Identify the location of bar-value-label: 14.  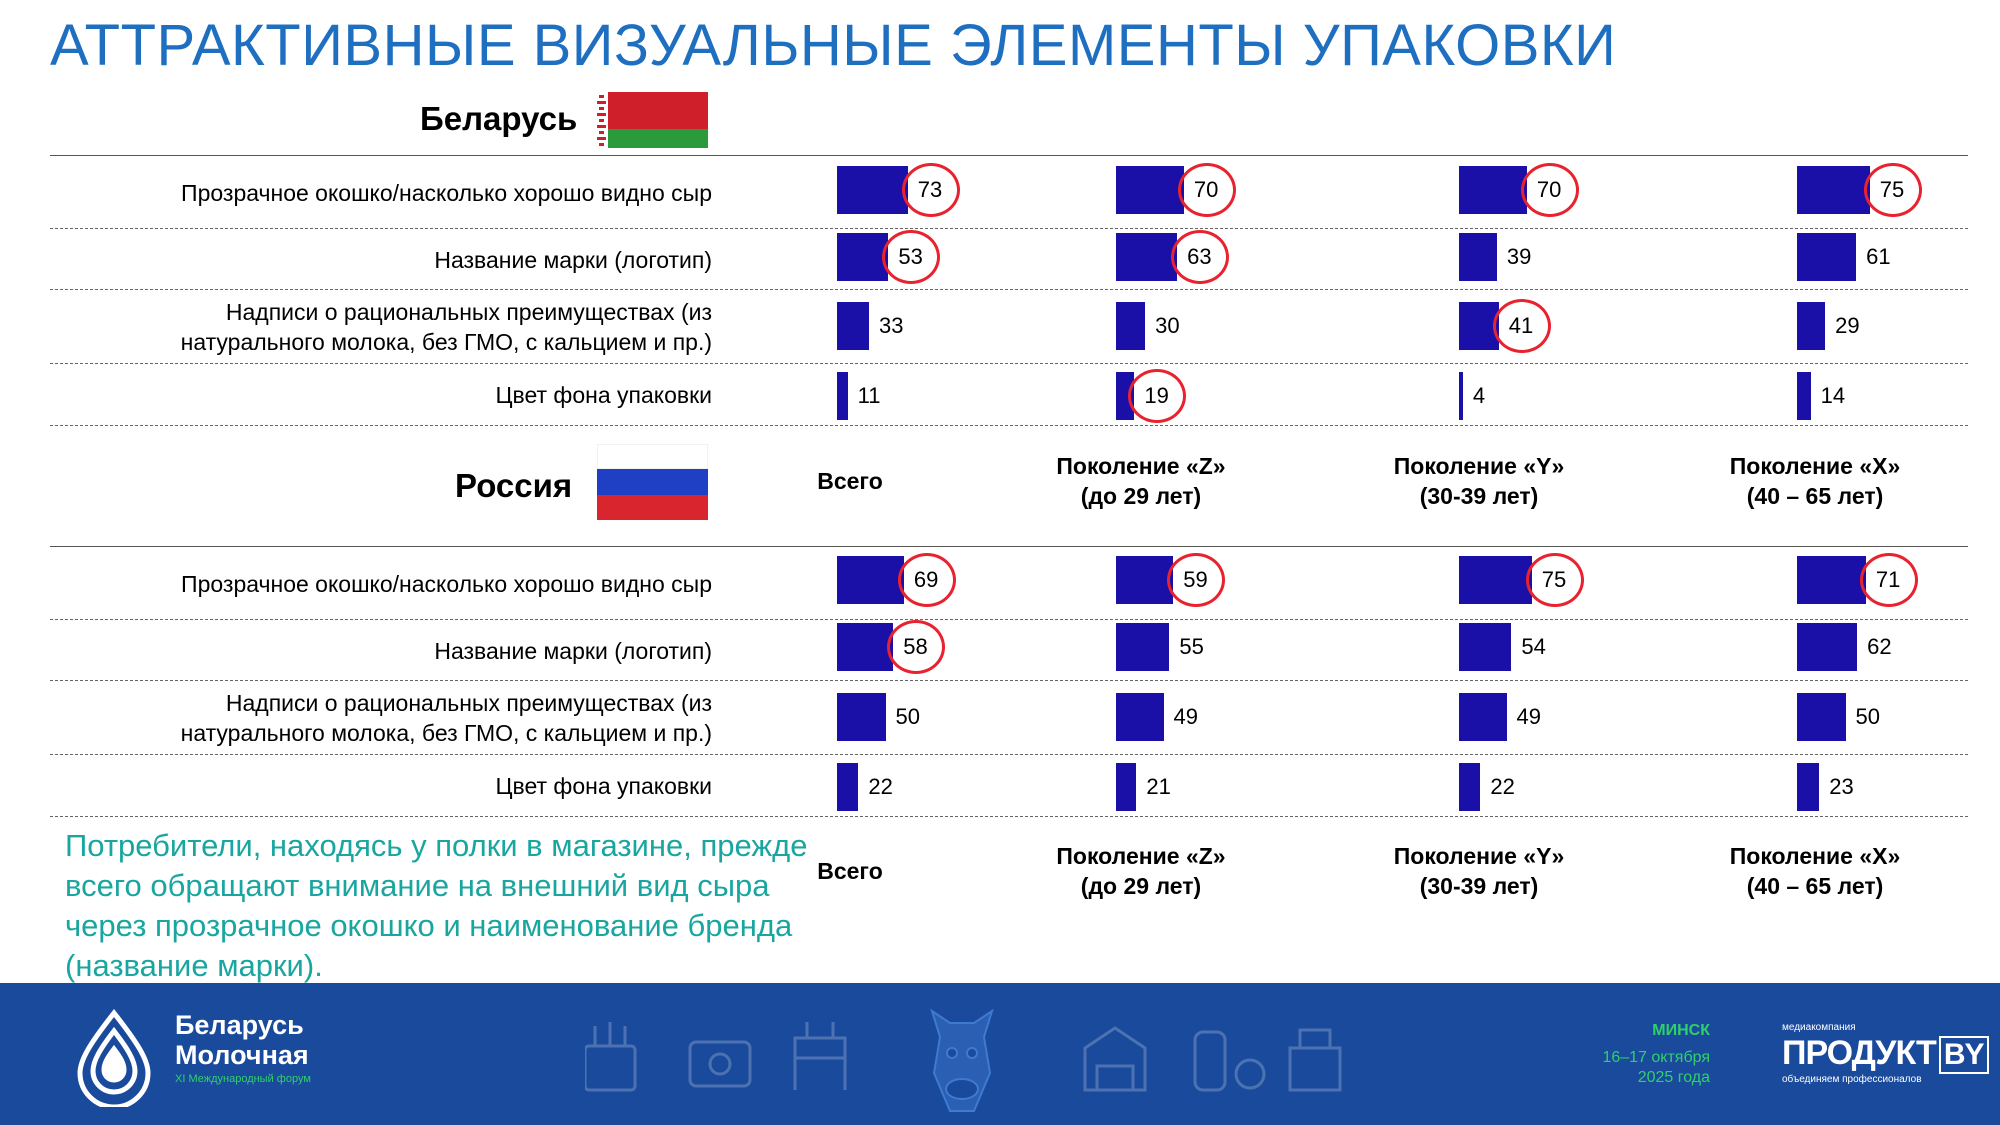
(1833, 395).